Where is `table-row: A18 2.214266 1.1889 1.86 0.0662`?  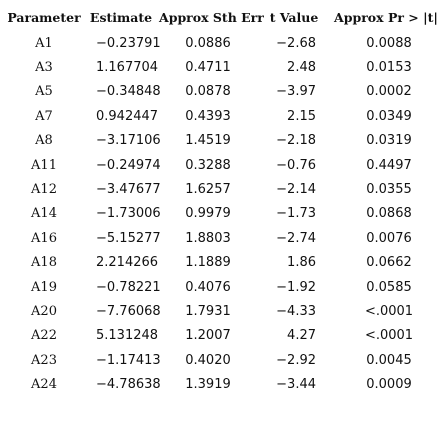
table-row: A18 2.214266 1.1889 1.86 0.0662 is located at coordinates (223, 263).